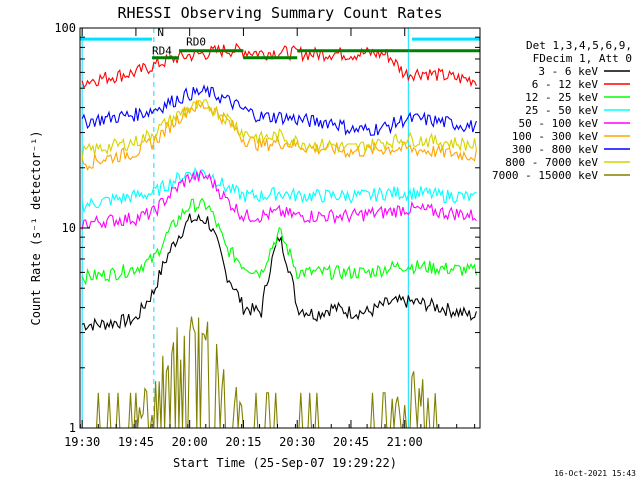 This screenshot has width=640, height=480. I want to click on legend-label-7000-15000-kev: 7000 - 15000 keV, so click(545, 175).